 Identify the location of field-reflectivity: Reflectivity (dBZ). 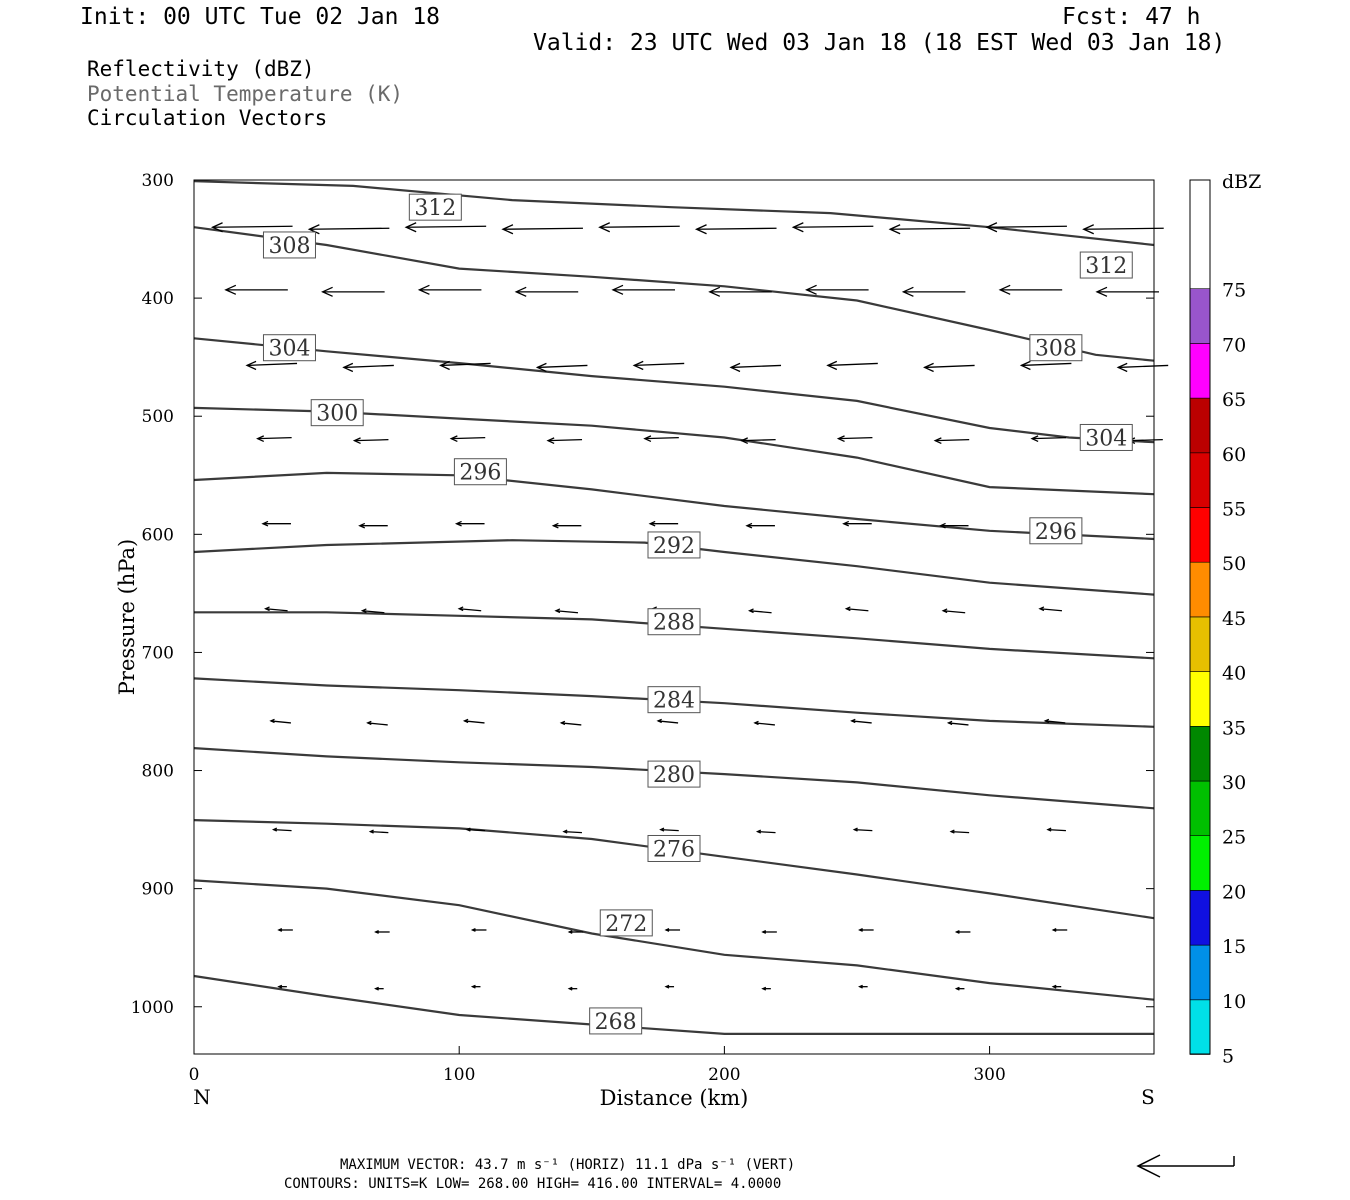
(201, 69).